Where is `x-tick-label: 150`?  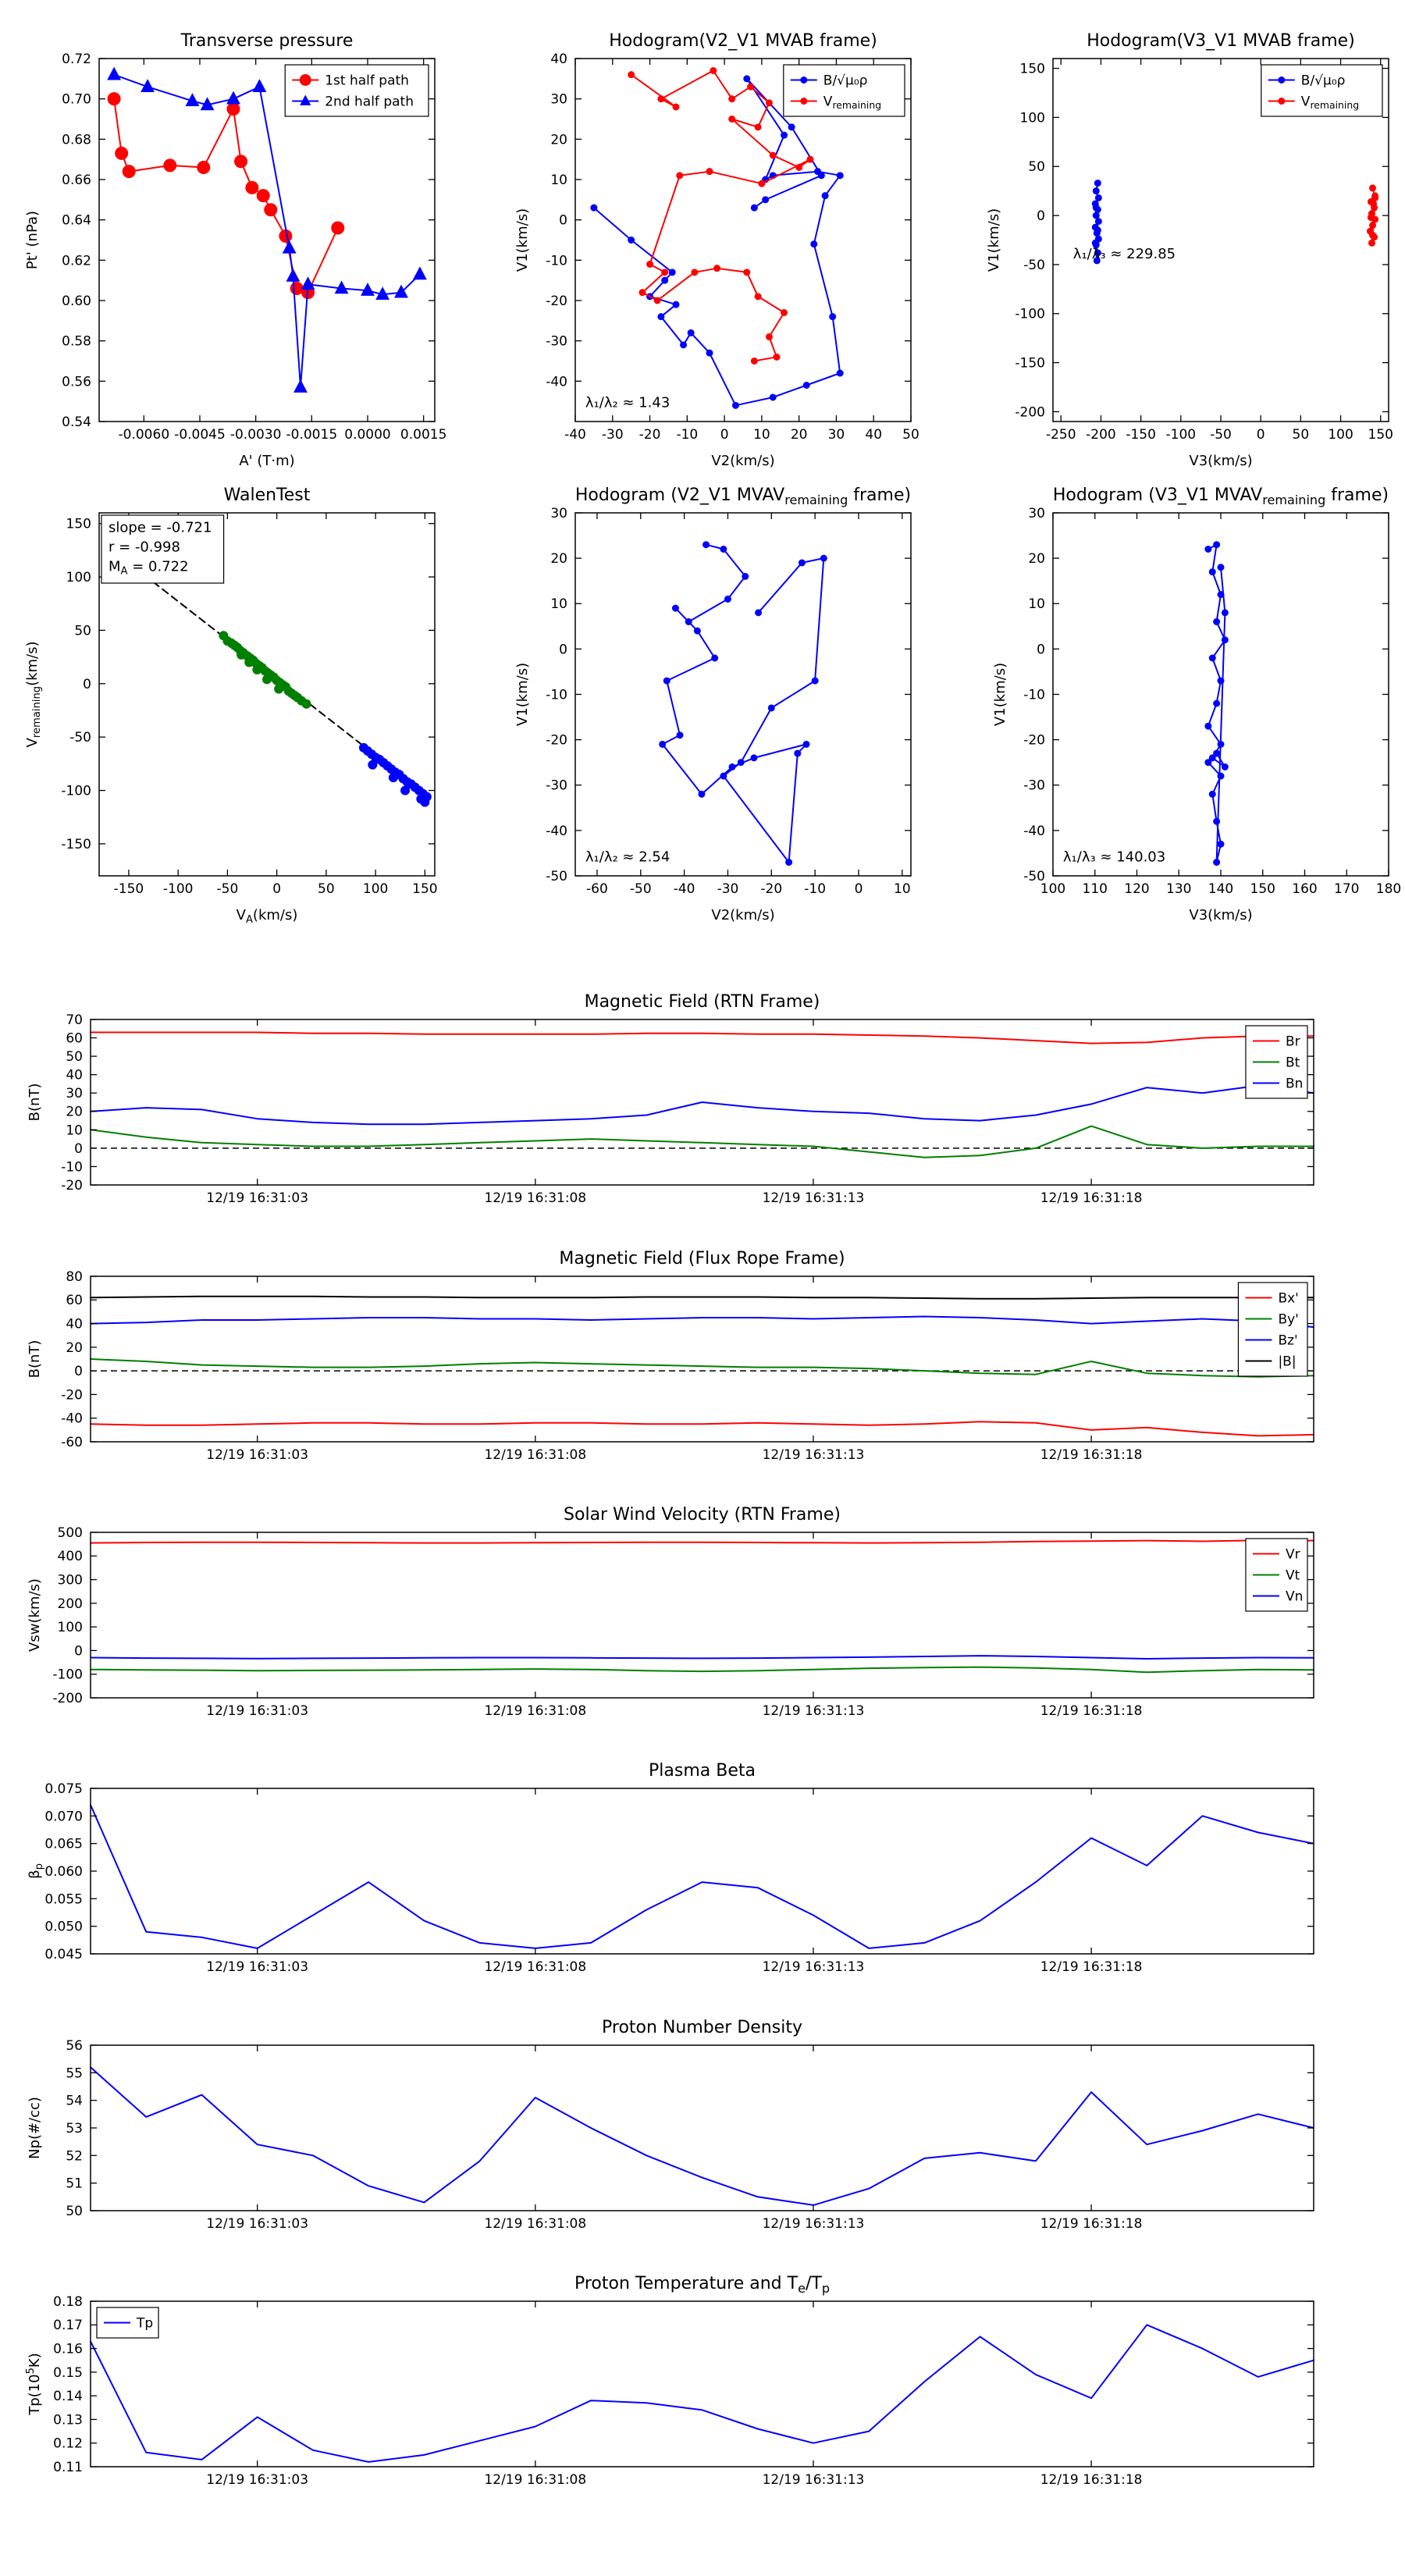 x-tick-label: 150 is located at coordinates (424, 889).